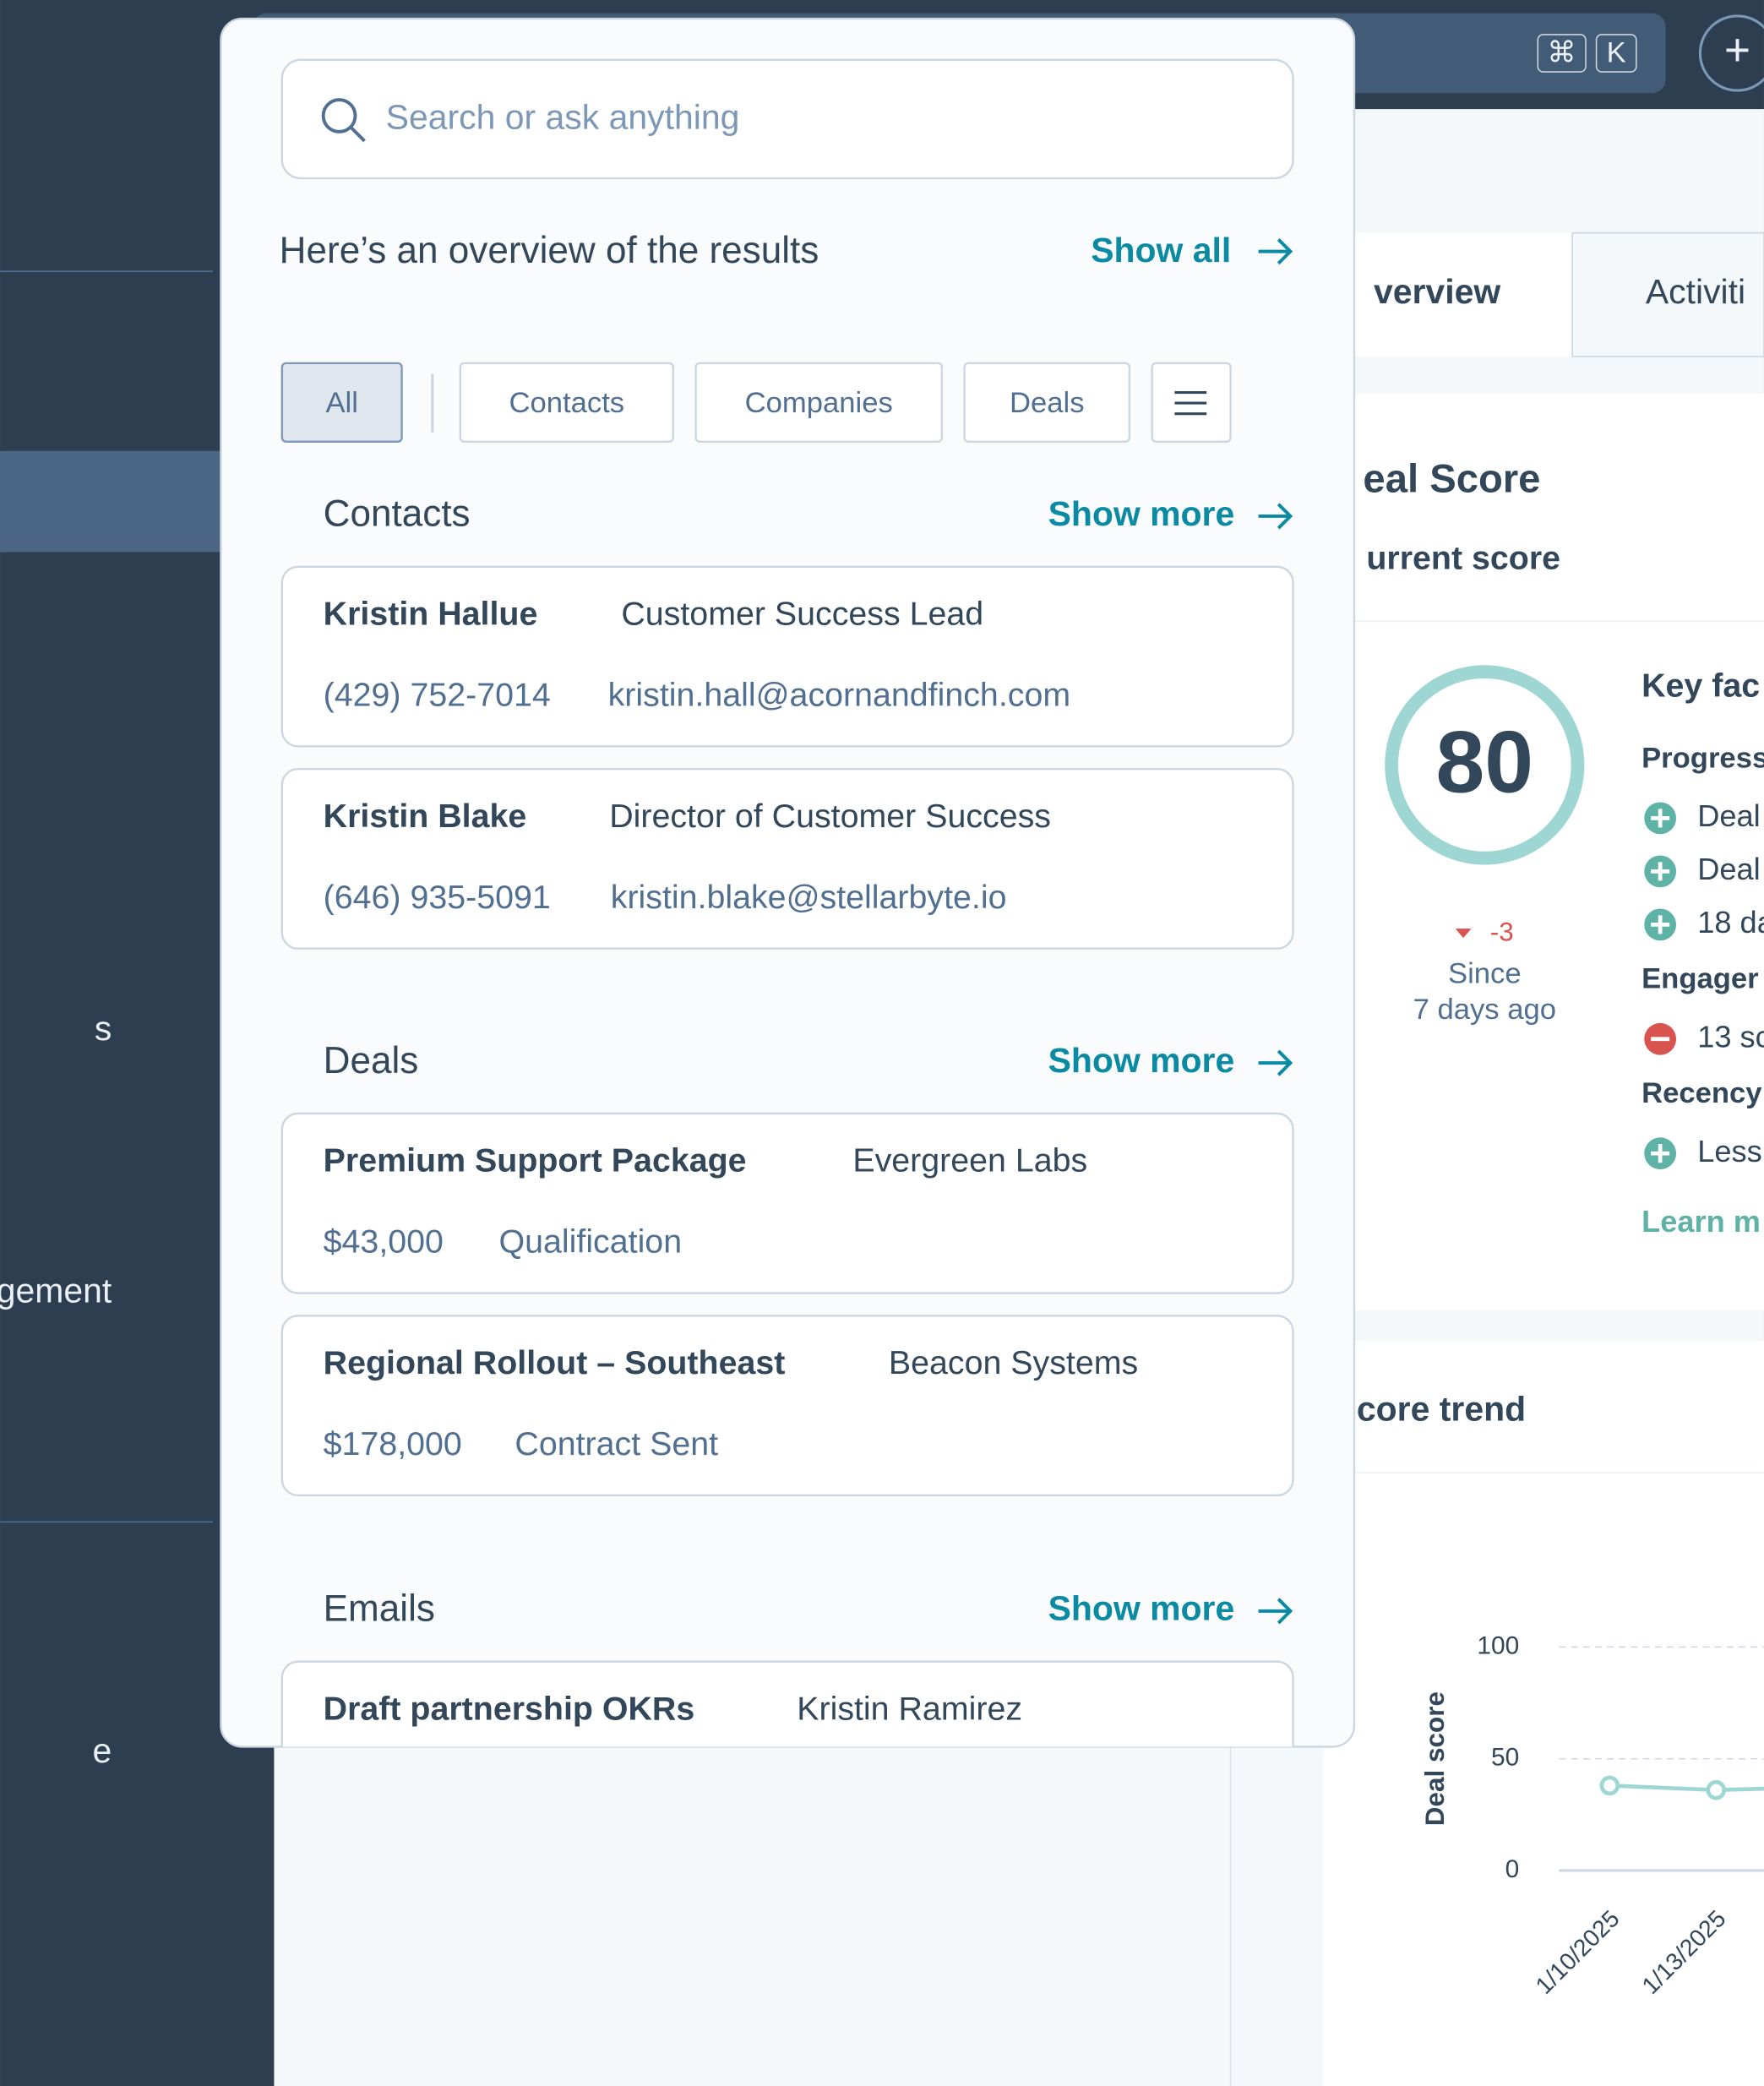 Image resolution: width=1764 pixels, height=2086 pixels. I want to click on key: K, so click(1616, 53).